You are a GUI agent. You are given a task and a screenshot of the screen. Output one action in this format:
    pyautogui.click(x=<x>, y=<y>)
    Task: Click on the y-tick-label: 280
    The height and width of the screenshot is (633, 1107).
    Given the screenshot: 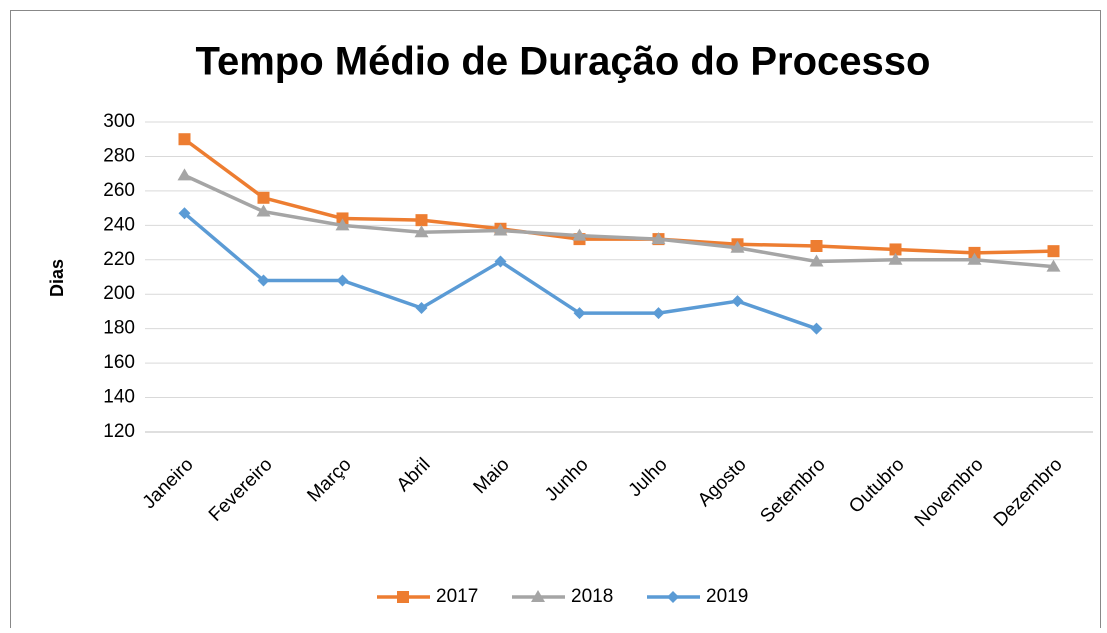 What is the action you would take?
    pyautogui.click(x=119, y=155)
    